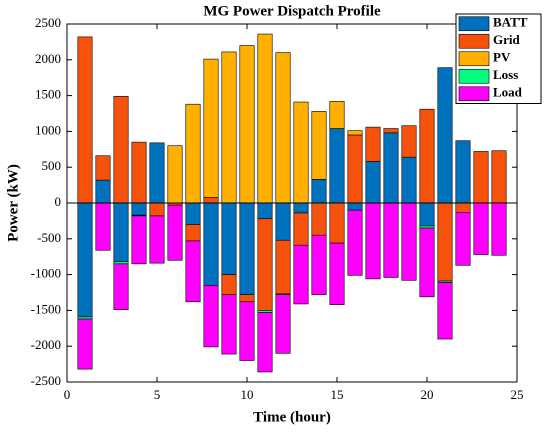 Image resolution: width=550 pixels, height=434 pixels. I want to click on x-tick-label: 25, so click(517, 394).